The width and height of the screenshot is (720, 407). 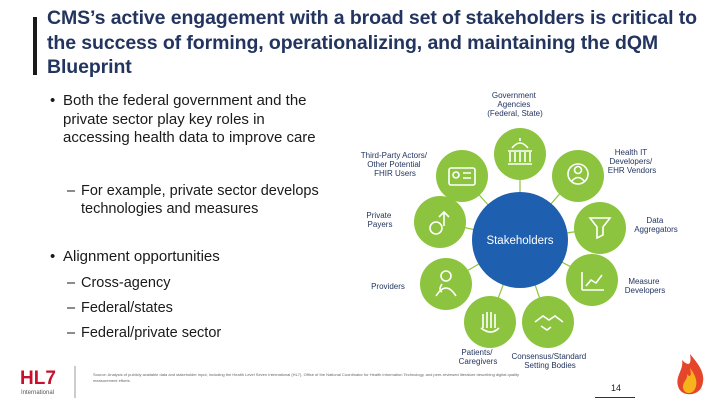 What do you see at coordinates (578, 174) in the screenshot?
I see `developer-gear-icon` at bounding box center [578, 174].